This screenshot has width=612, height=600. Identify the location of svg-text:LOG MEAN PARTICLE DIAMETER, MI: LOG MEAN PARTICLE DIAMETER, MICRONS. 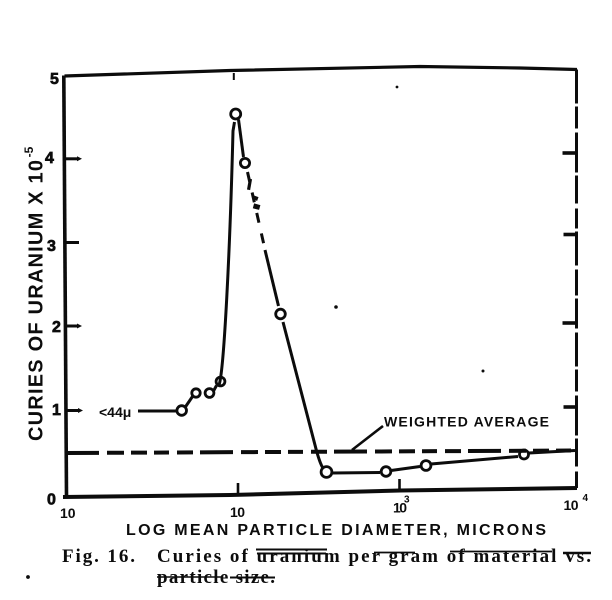
(336, 530).